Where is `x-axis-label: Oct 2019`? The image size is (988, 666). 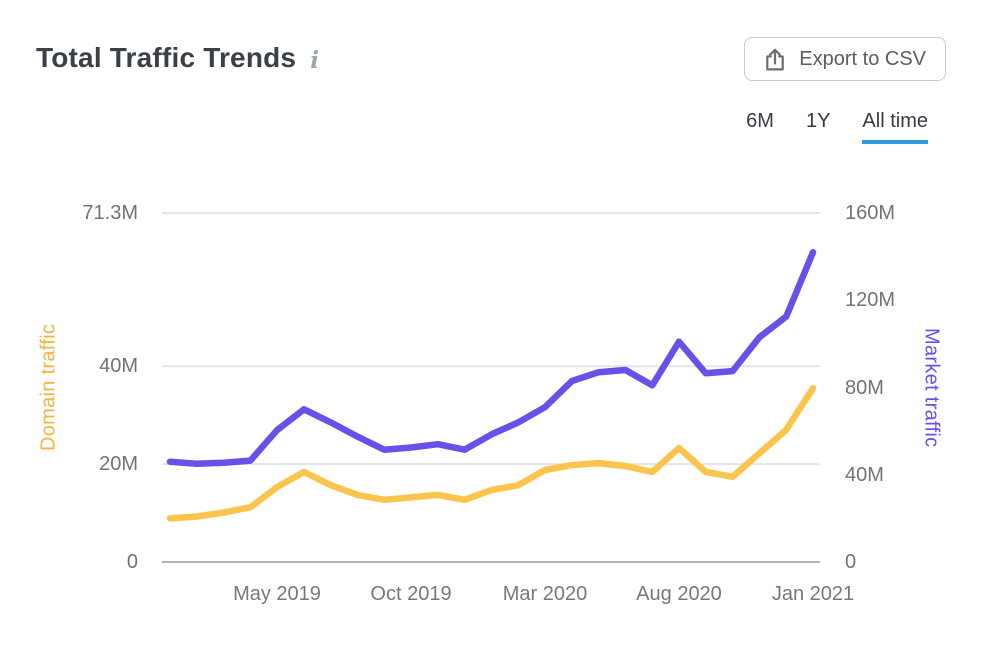
x-axis-label: Oct 2019 is located at coordinates (411, 594).